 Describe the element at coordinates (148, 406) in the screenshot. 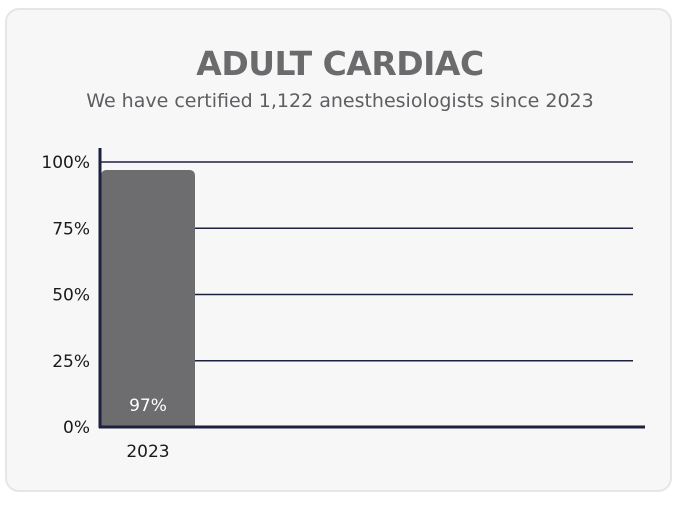

I see `bar-data-label: 97%` at that location.